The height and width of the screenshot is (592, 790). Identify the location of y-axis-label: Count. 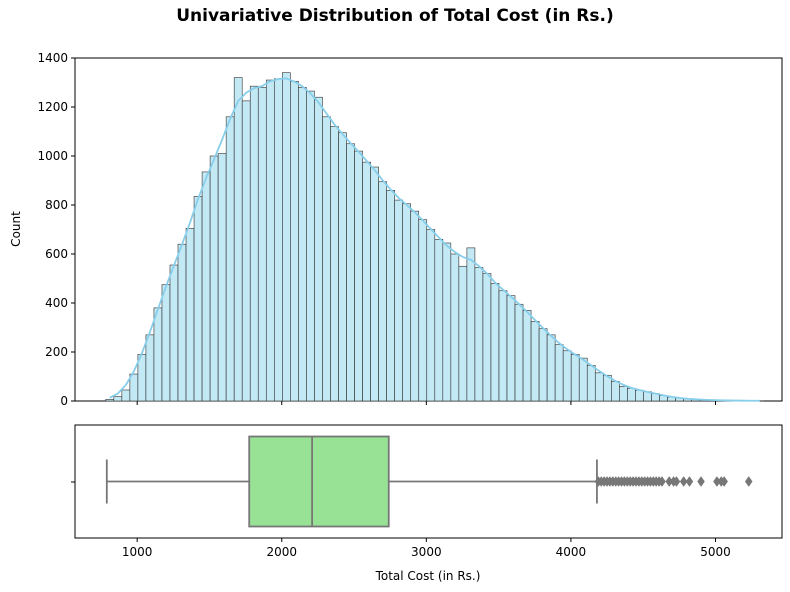
(16, 229).